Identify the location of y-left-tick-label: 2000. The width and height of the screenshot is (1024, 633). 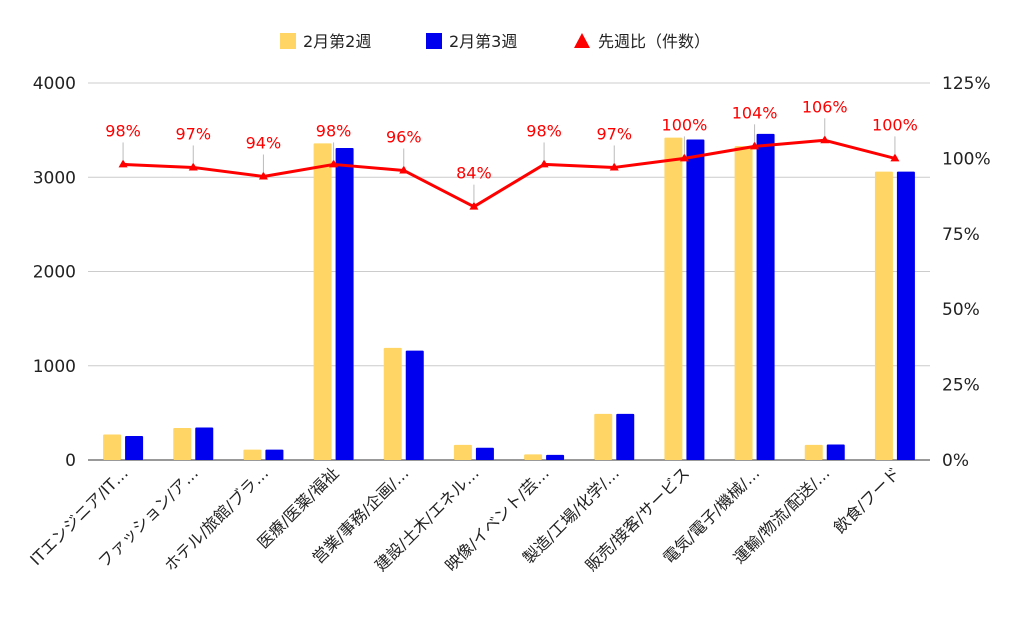
(54, 273).